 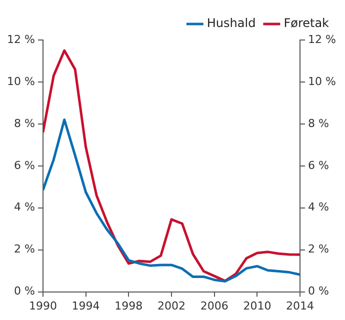 What do you see at coordinates (307, 23) in the screenshot?
I see `legend-label: Føretak` at bounding box center [307, 23].